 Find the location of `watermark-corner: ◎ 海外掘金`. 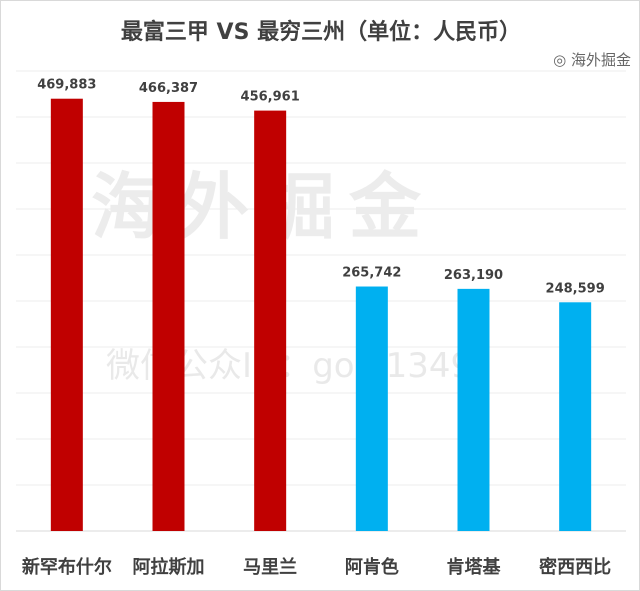

watermark-corner: ◎ 海外掘金 is located at coordinates (592, 60).